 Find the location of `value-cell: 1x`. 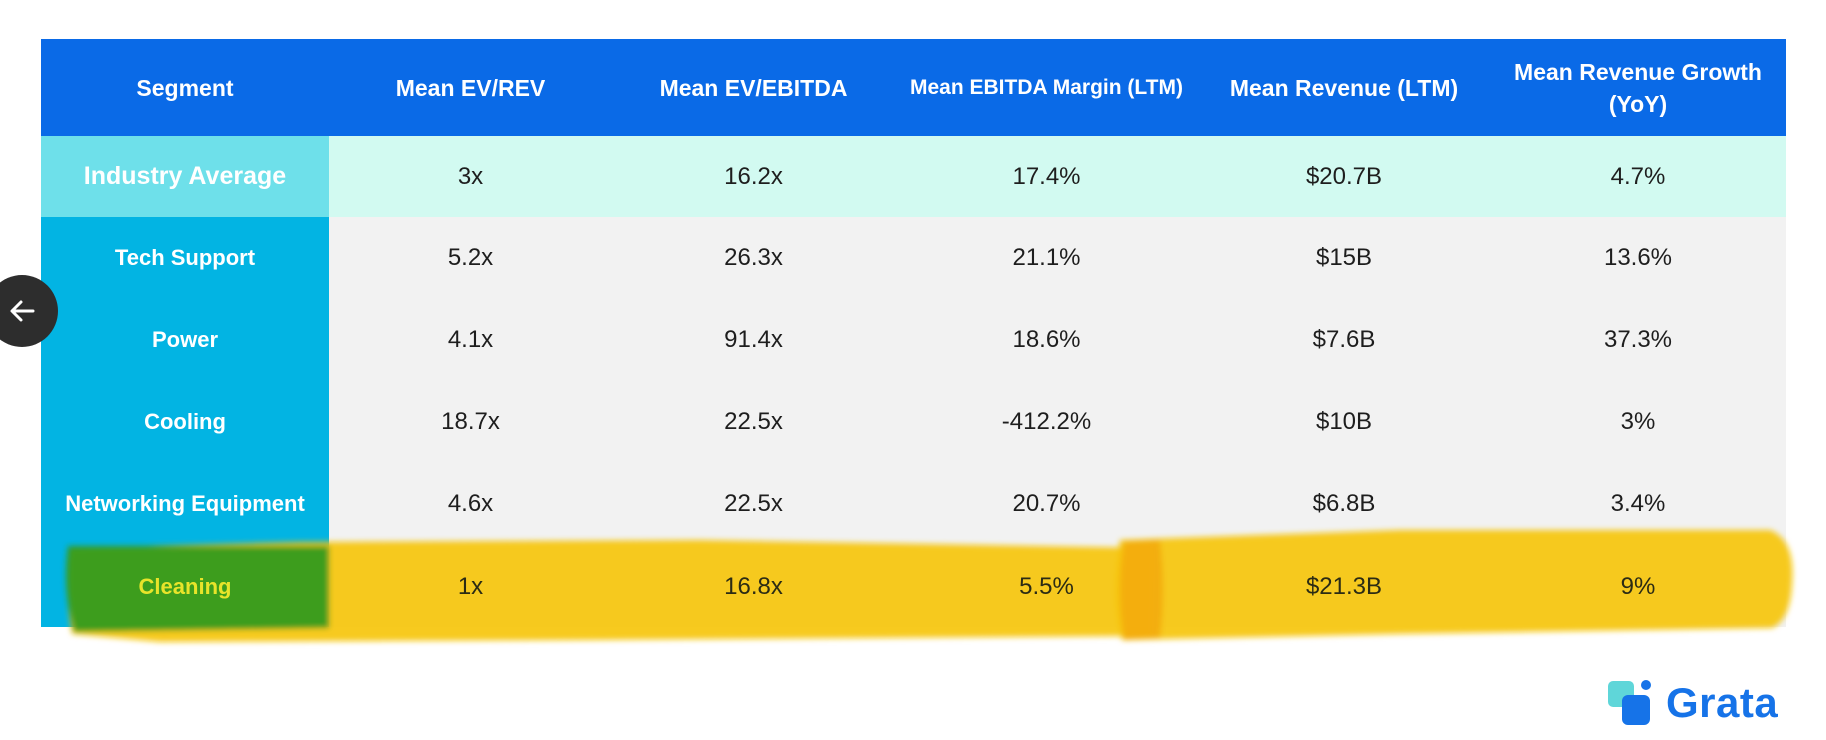

value-cell: 1x is located at coordinates (470, 586).